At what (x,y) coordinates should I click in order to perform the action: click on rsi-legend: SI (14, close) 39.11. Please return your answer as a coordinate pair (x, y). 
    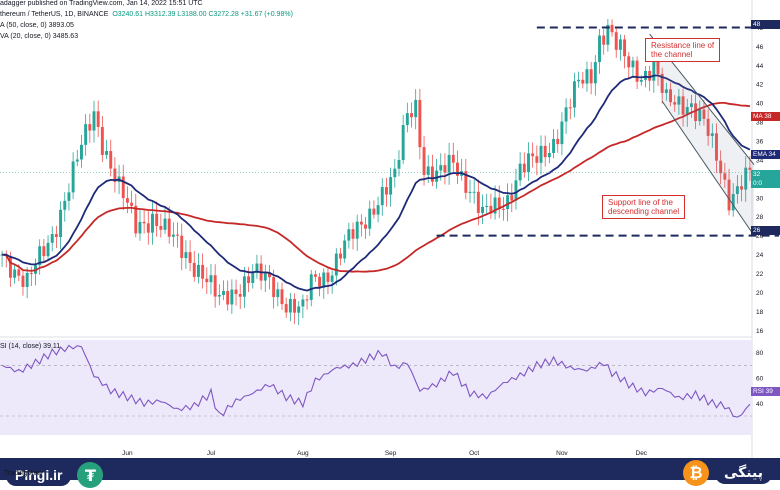
    Looking at the image, I should click on (30, 346).